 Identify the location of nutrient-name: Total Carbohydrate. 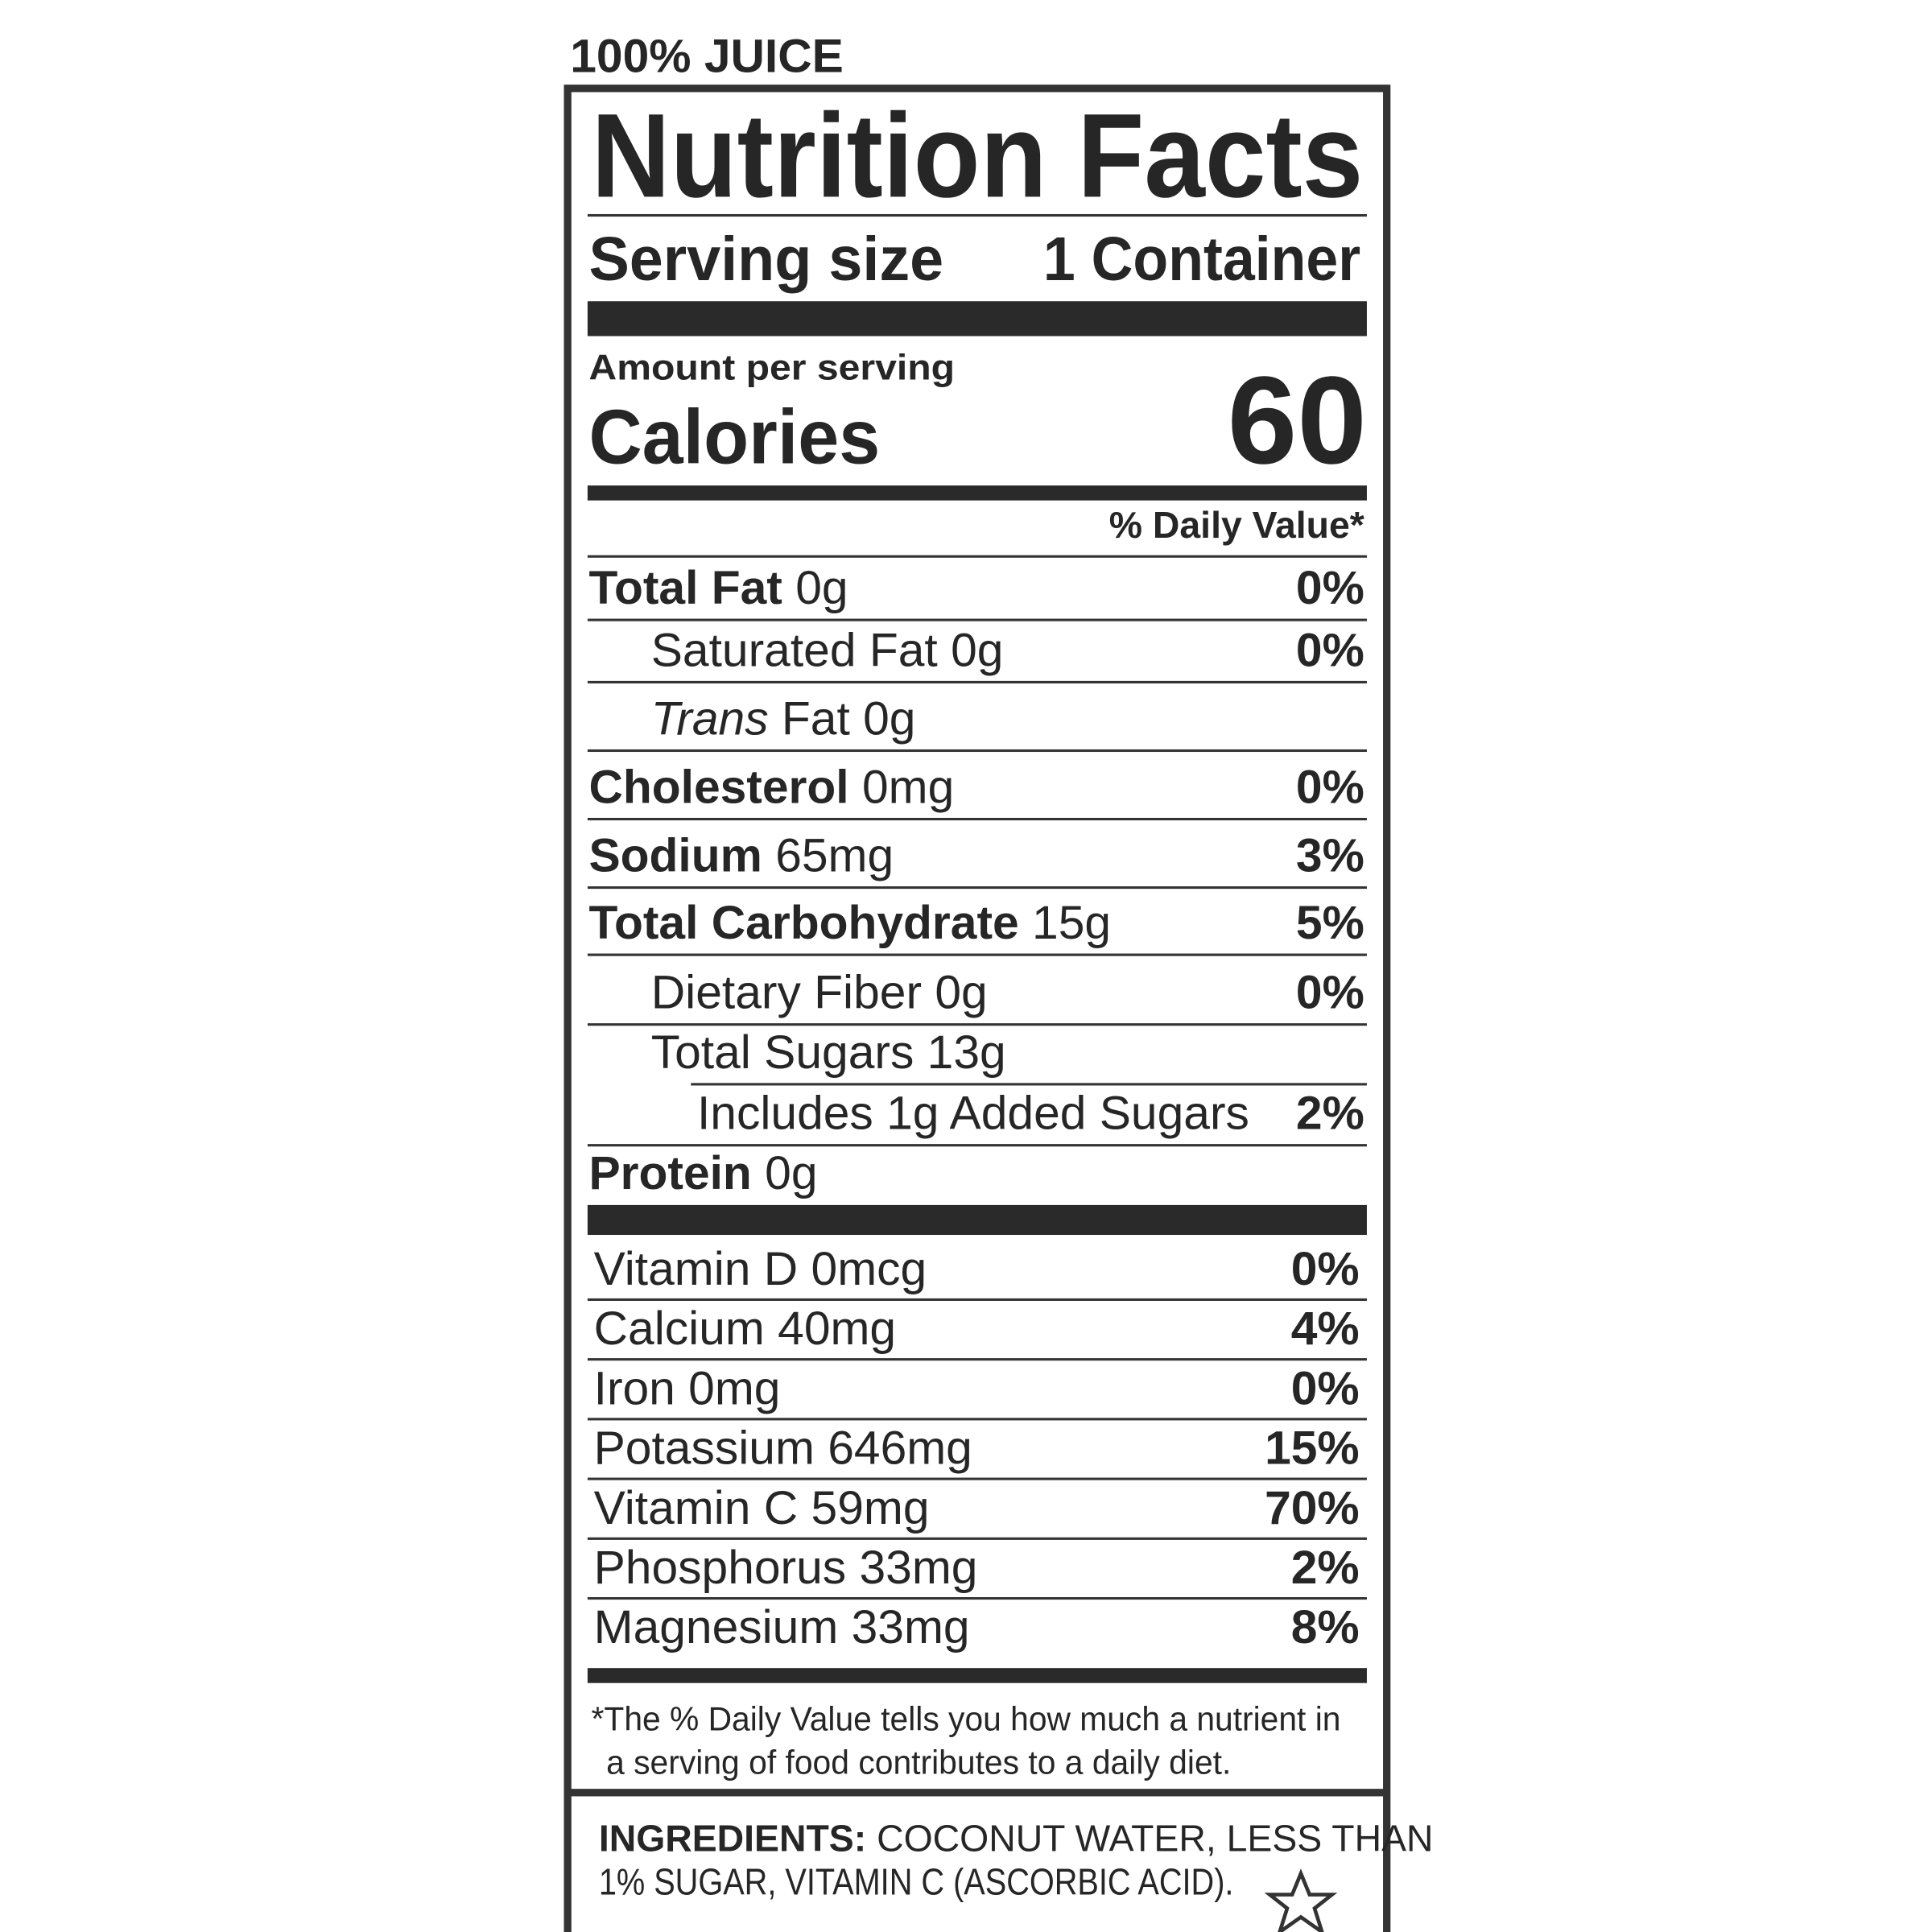
(803, 923).